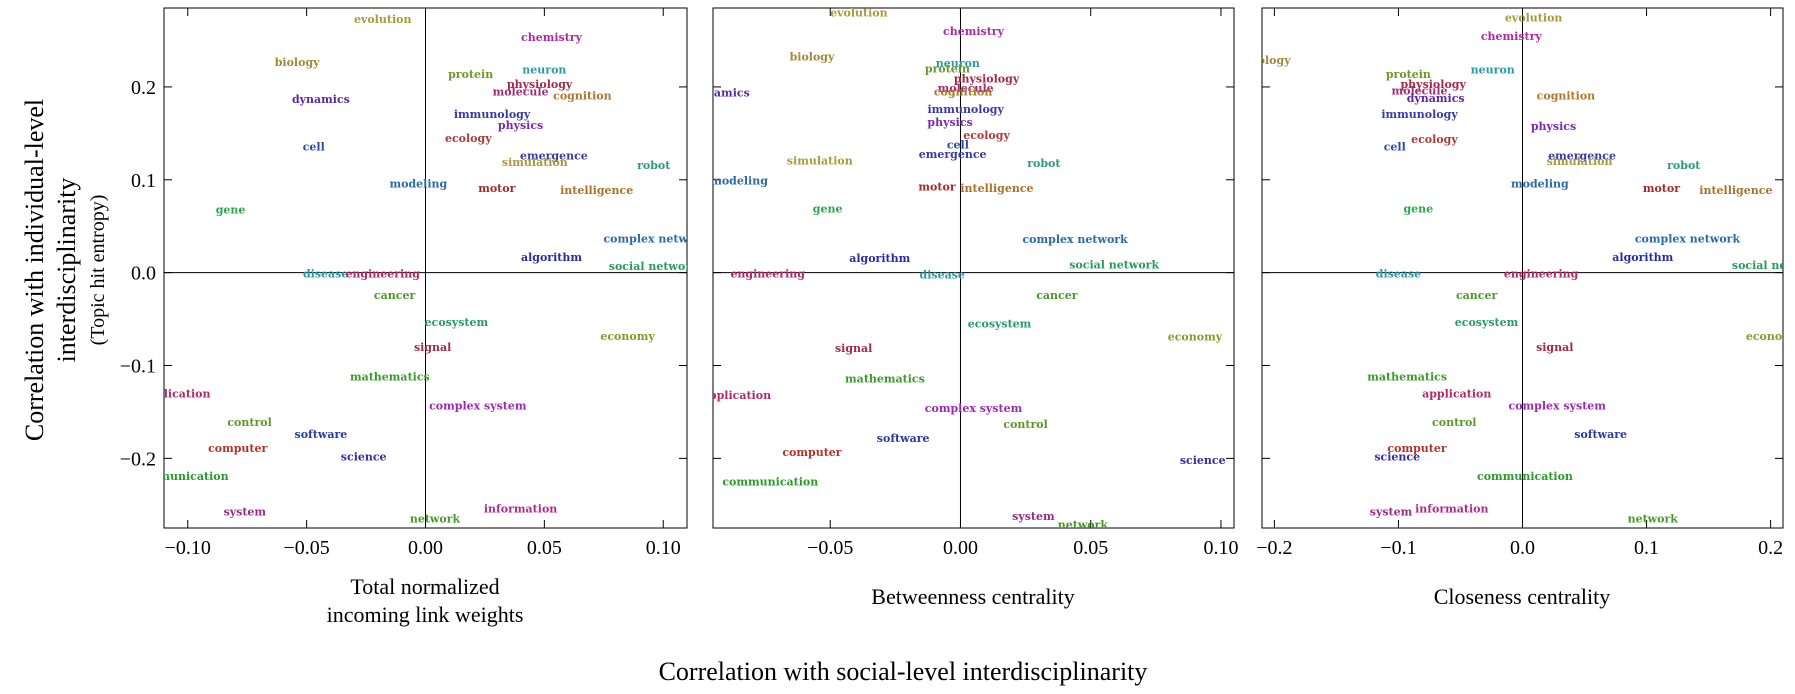 This screenshot has height=694, width=1795. I want to click on point-label-dynamics: dynamics, so click(1436, 98).